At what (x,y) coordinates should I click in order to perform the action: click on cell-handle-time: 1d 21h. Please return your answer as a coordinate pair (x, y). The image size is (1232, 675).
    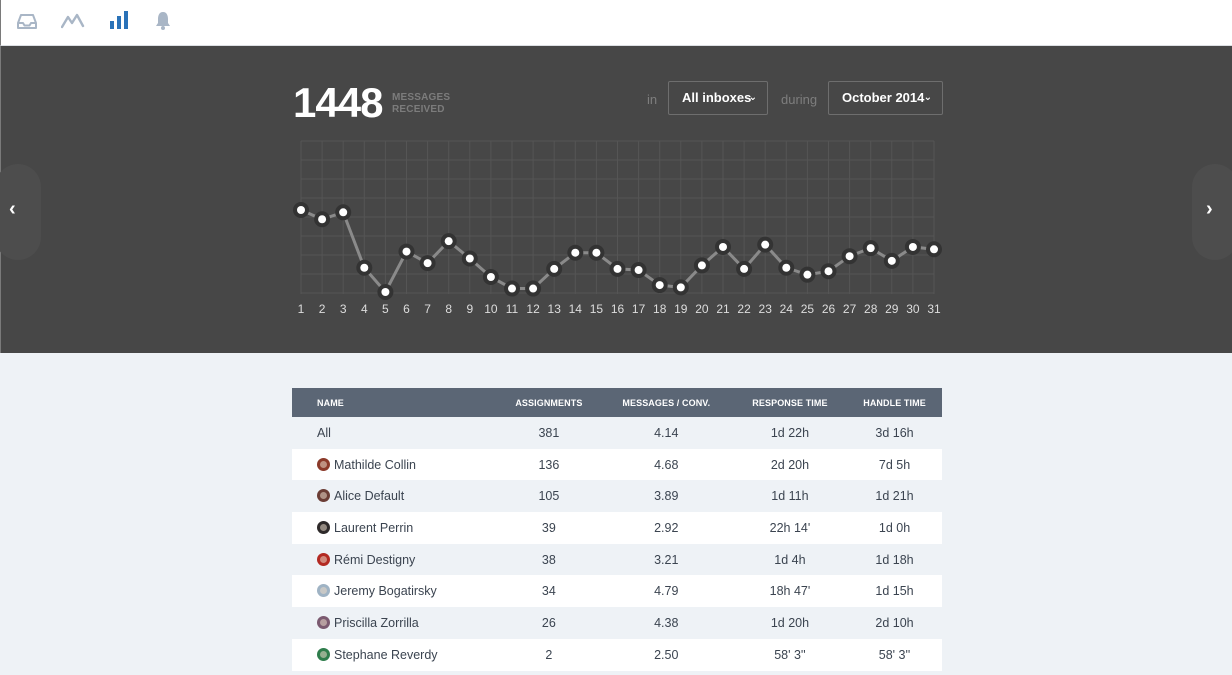
    Looking at the image, I should click on (894, 496).